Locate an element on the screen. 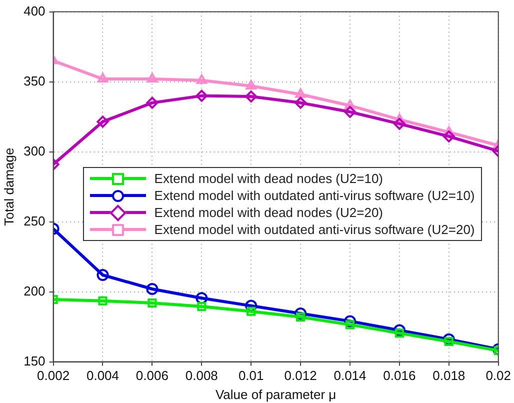  x-axis-title: Value of parameter μ is located at coordinates (275, 394).